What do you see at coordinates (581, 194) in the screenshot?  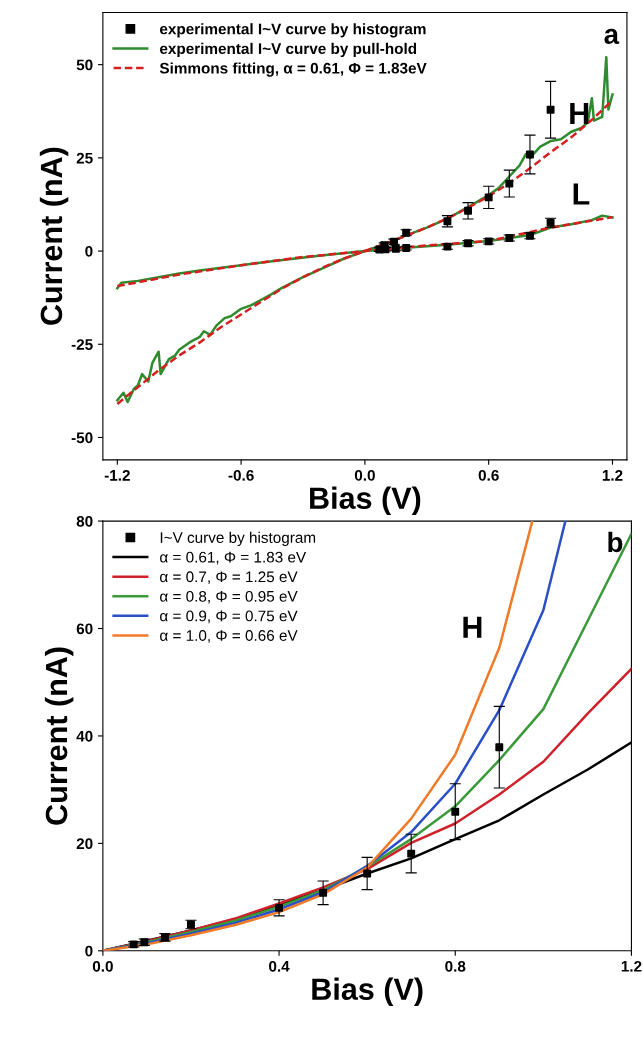 I see `annotation: L` at bounding box center [581, 194].